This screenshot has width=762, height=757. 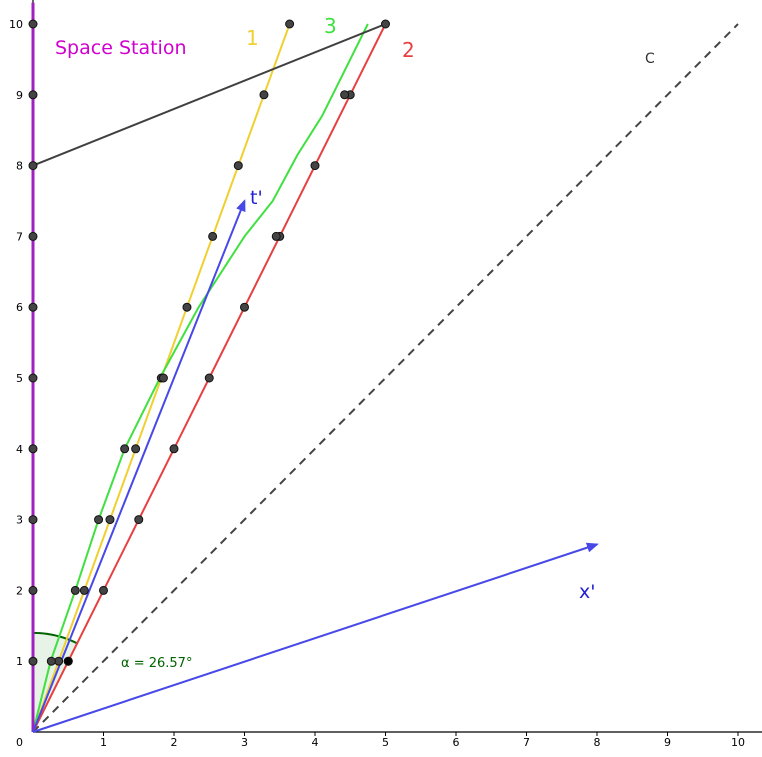 I want to click on station-label: Space Station, so click(x=121, y=48).